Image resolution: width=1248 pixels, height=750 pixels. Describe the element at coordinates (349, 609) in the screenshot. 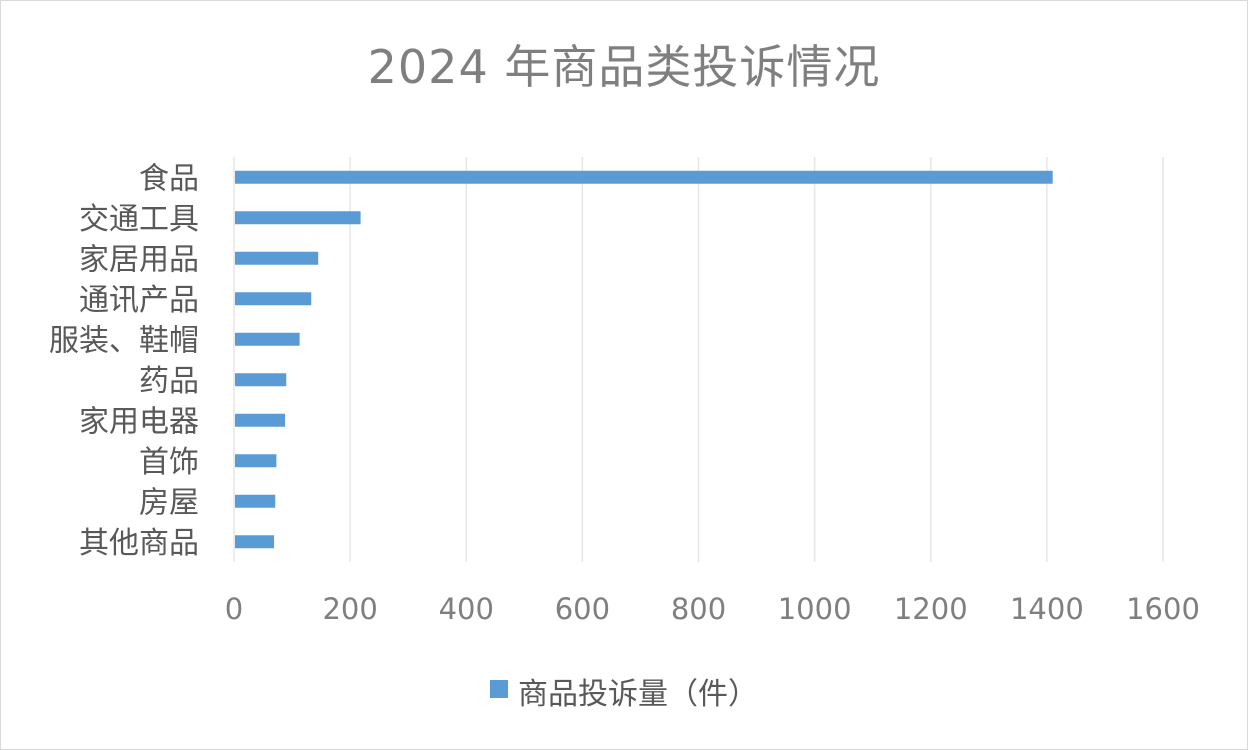

I see `x-tick-label-1: 200` at that location.